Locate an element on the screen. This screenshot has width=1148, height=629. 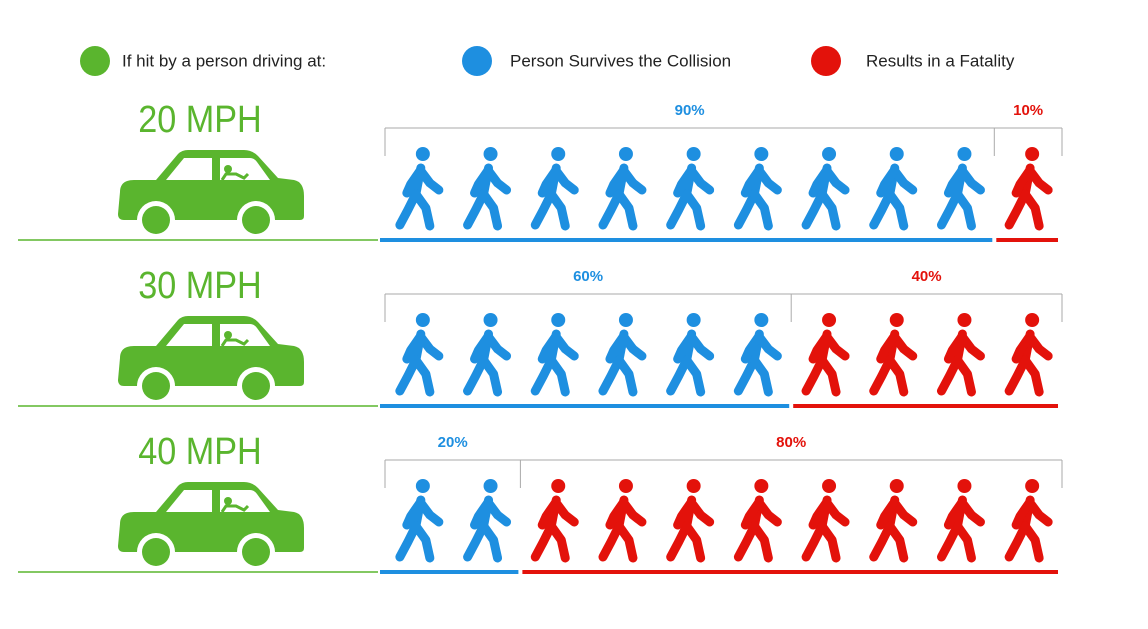
speed-label: 20 MPH is located at coordinates (199, 118).